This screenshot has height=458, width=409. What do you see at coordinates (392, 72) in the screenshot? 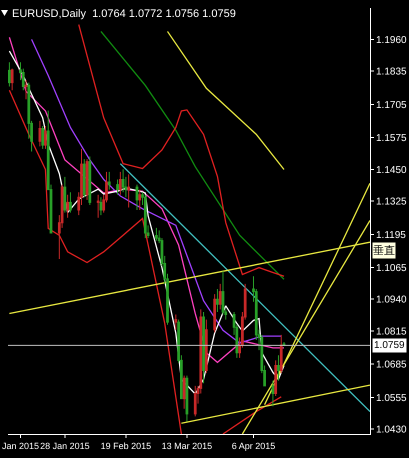
I see `y-tick-label: 1.1835` at bounding box center [392, 72].